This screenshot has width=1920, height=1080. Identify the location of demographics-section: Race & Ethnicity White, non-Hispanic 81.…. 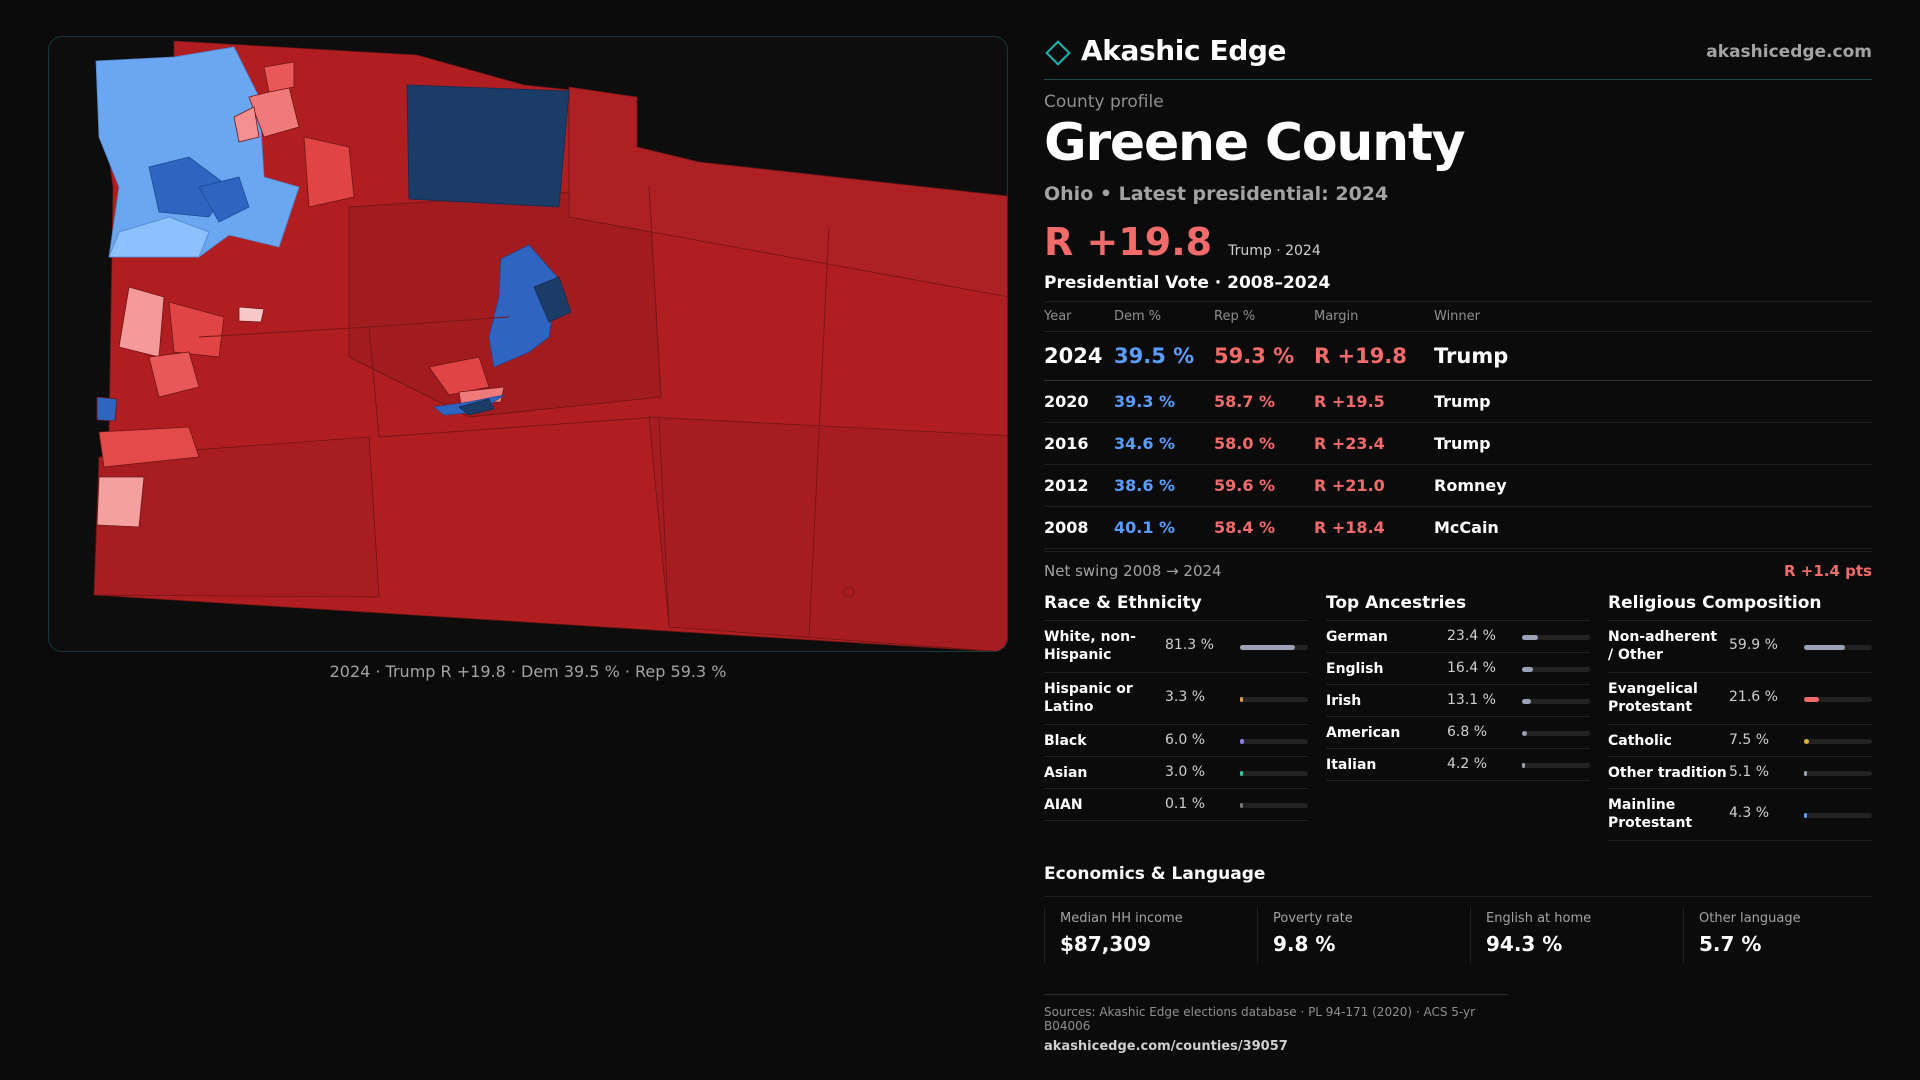
(1458, 719).